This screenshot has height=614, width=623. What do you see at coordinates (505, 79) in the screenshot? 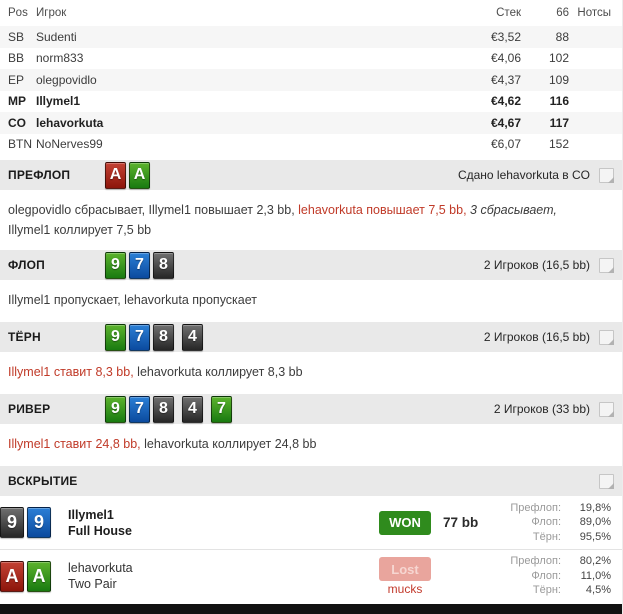
I see `player-stack: €4,37` at bounding box center [505, 79].